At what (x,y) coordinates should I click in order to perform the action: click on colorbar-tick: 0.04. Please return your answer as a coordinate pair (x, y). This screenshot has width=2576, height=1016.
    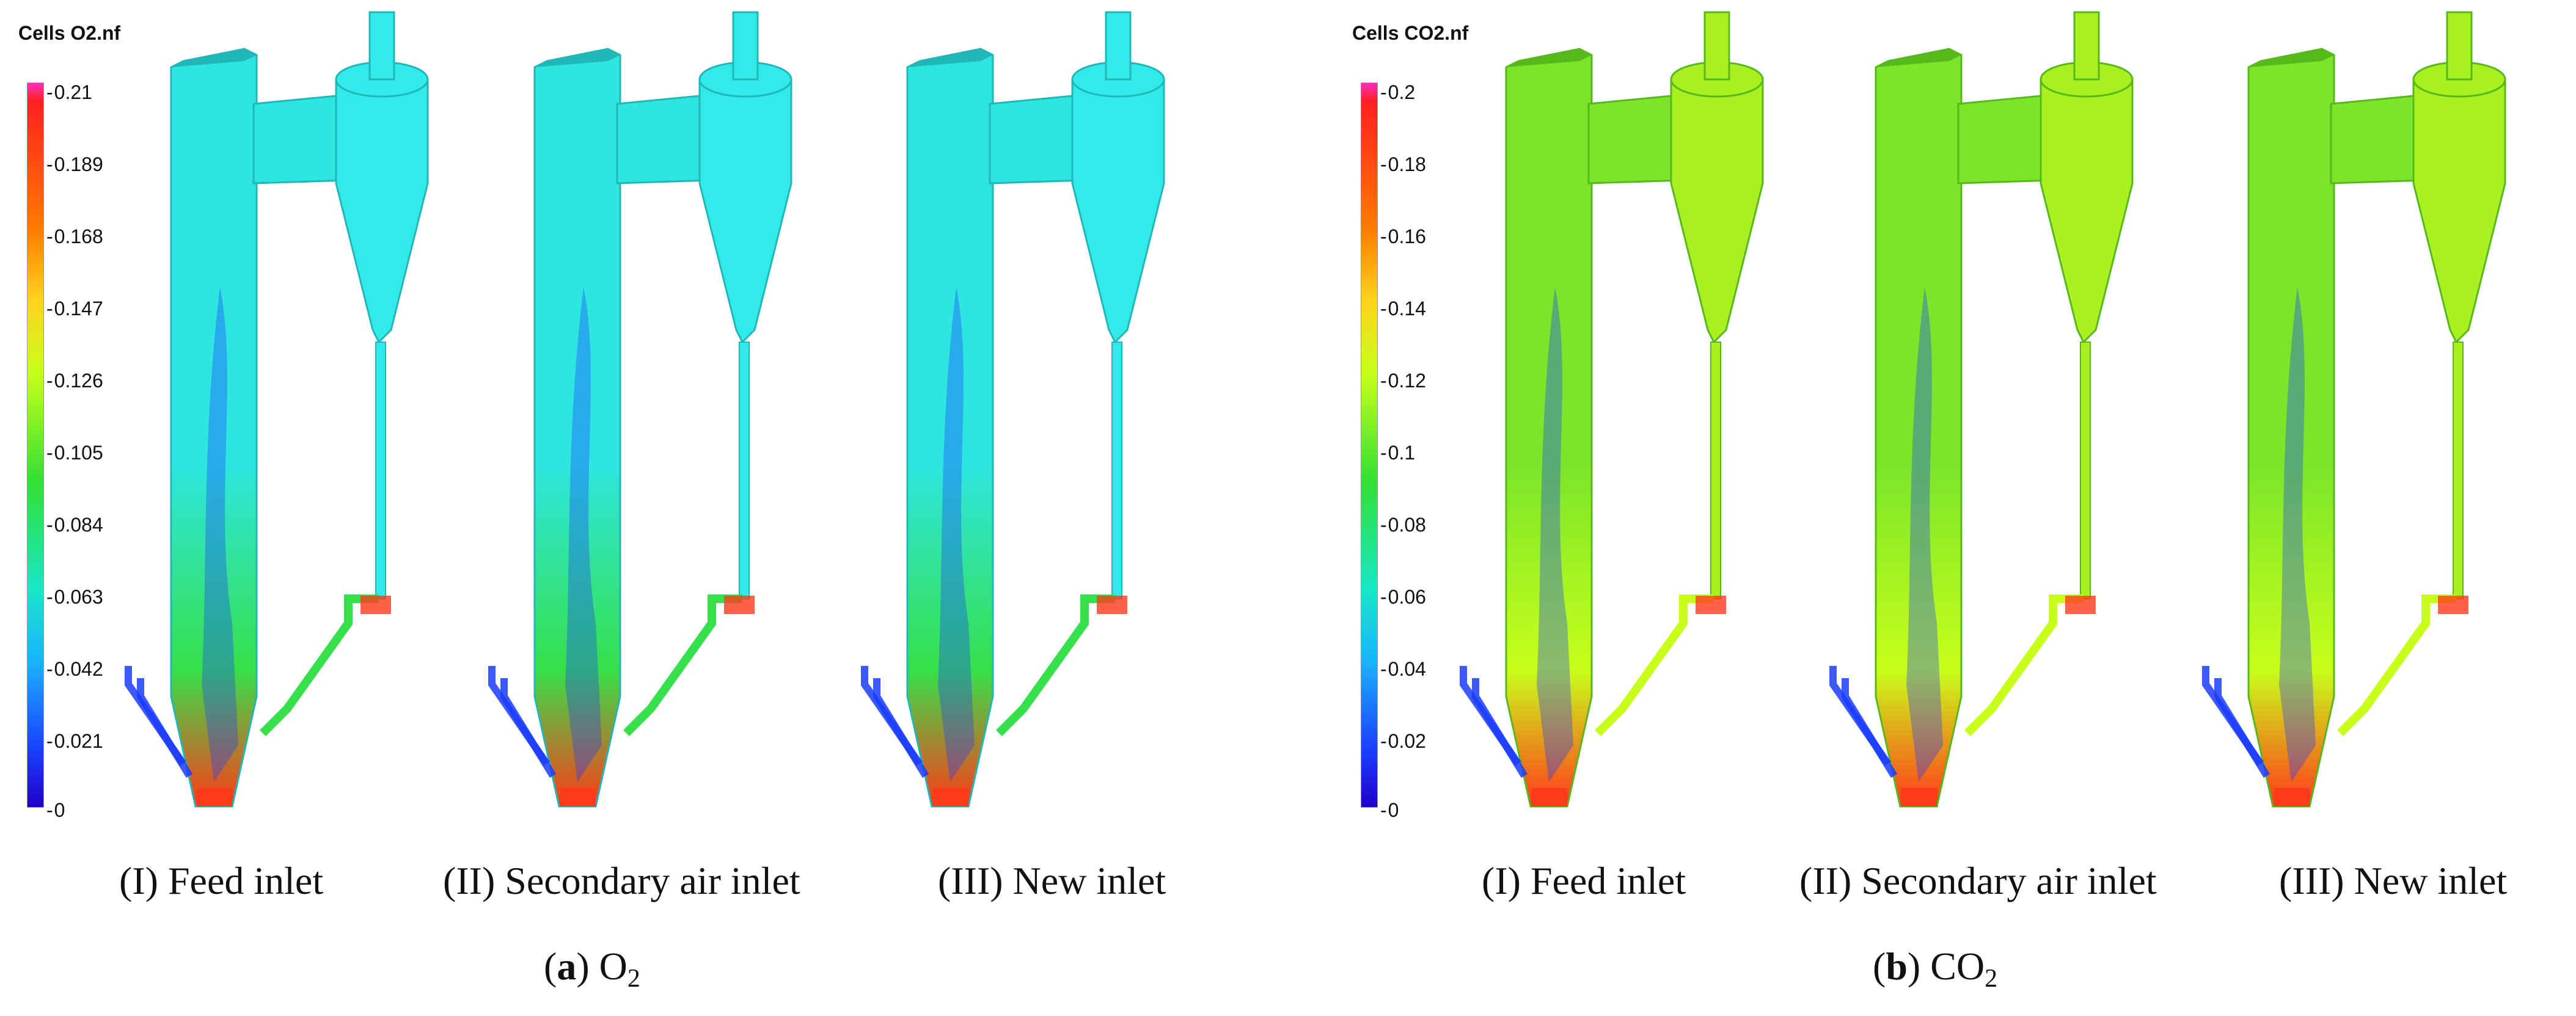
    Looking at the image, I should click on (1403, 669).